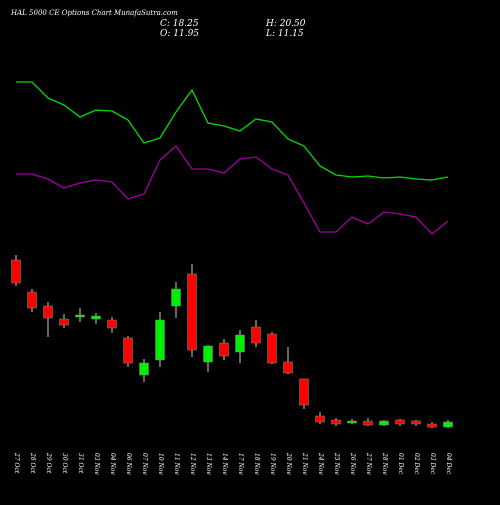  Describe the element at coordinates (144, 464) in the screenshot. I see `x-tick-label: 07 Nov` at that location.